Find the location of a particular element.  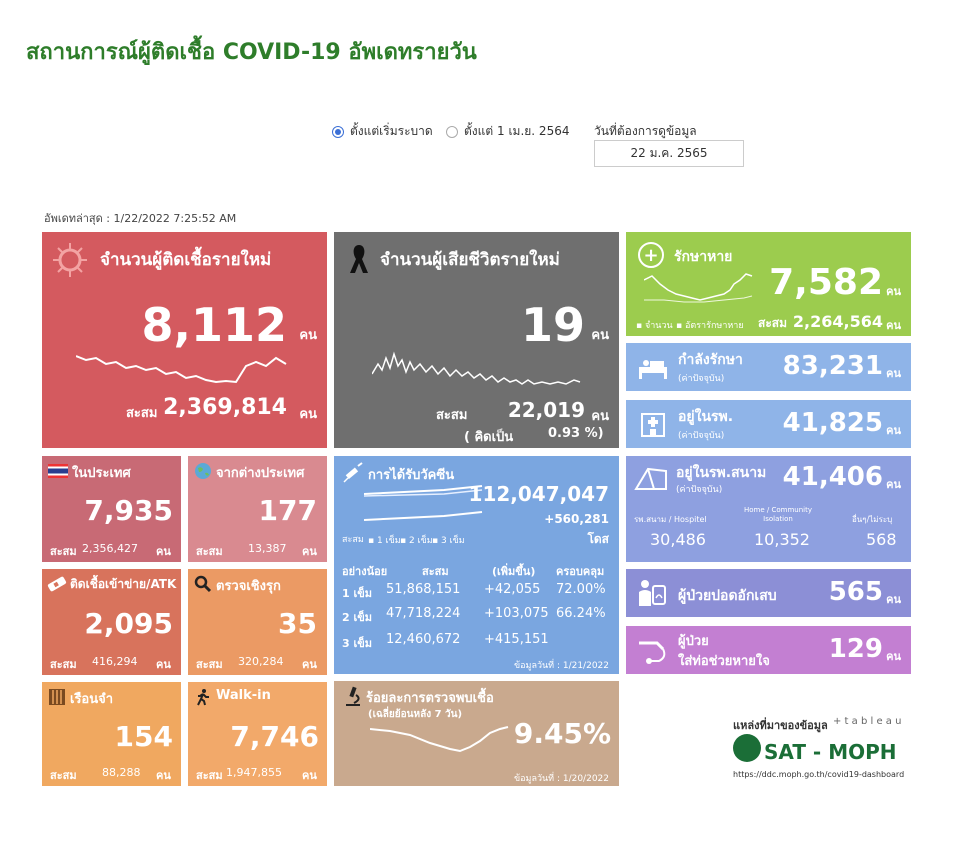

ventilator-icon is located at coordinates (652, 650).